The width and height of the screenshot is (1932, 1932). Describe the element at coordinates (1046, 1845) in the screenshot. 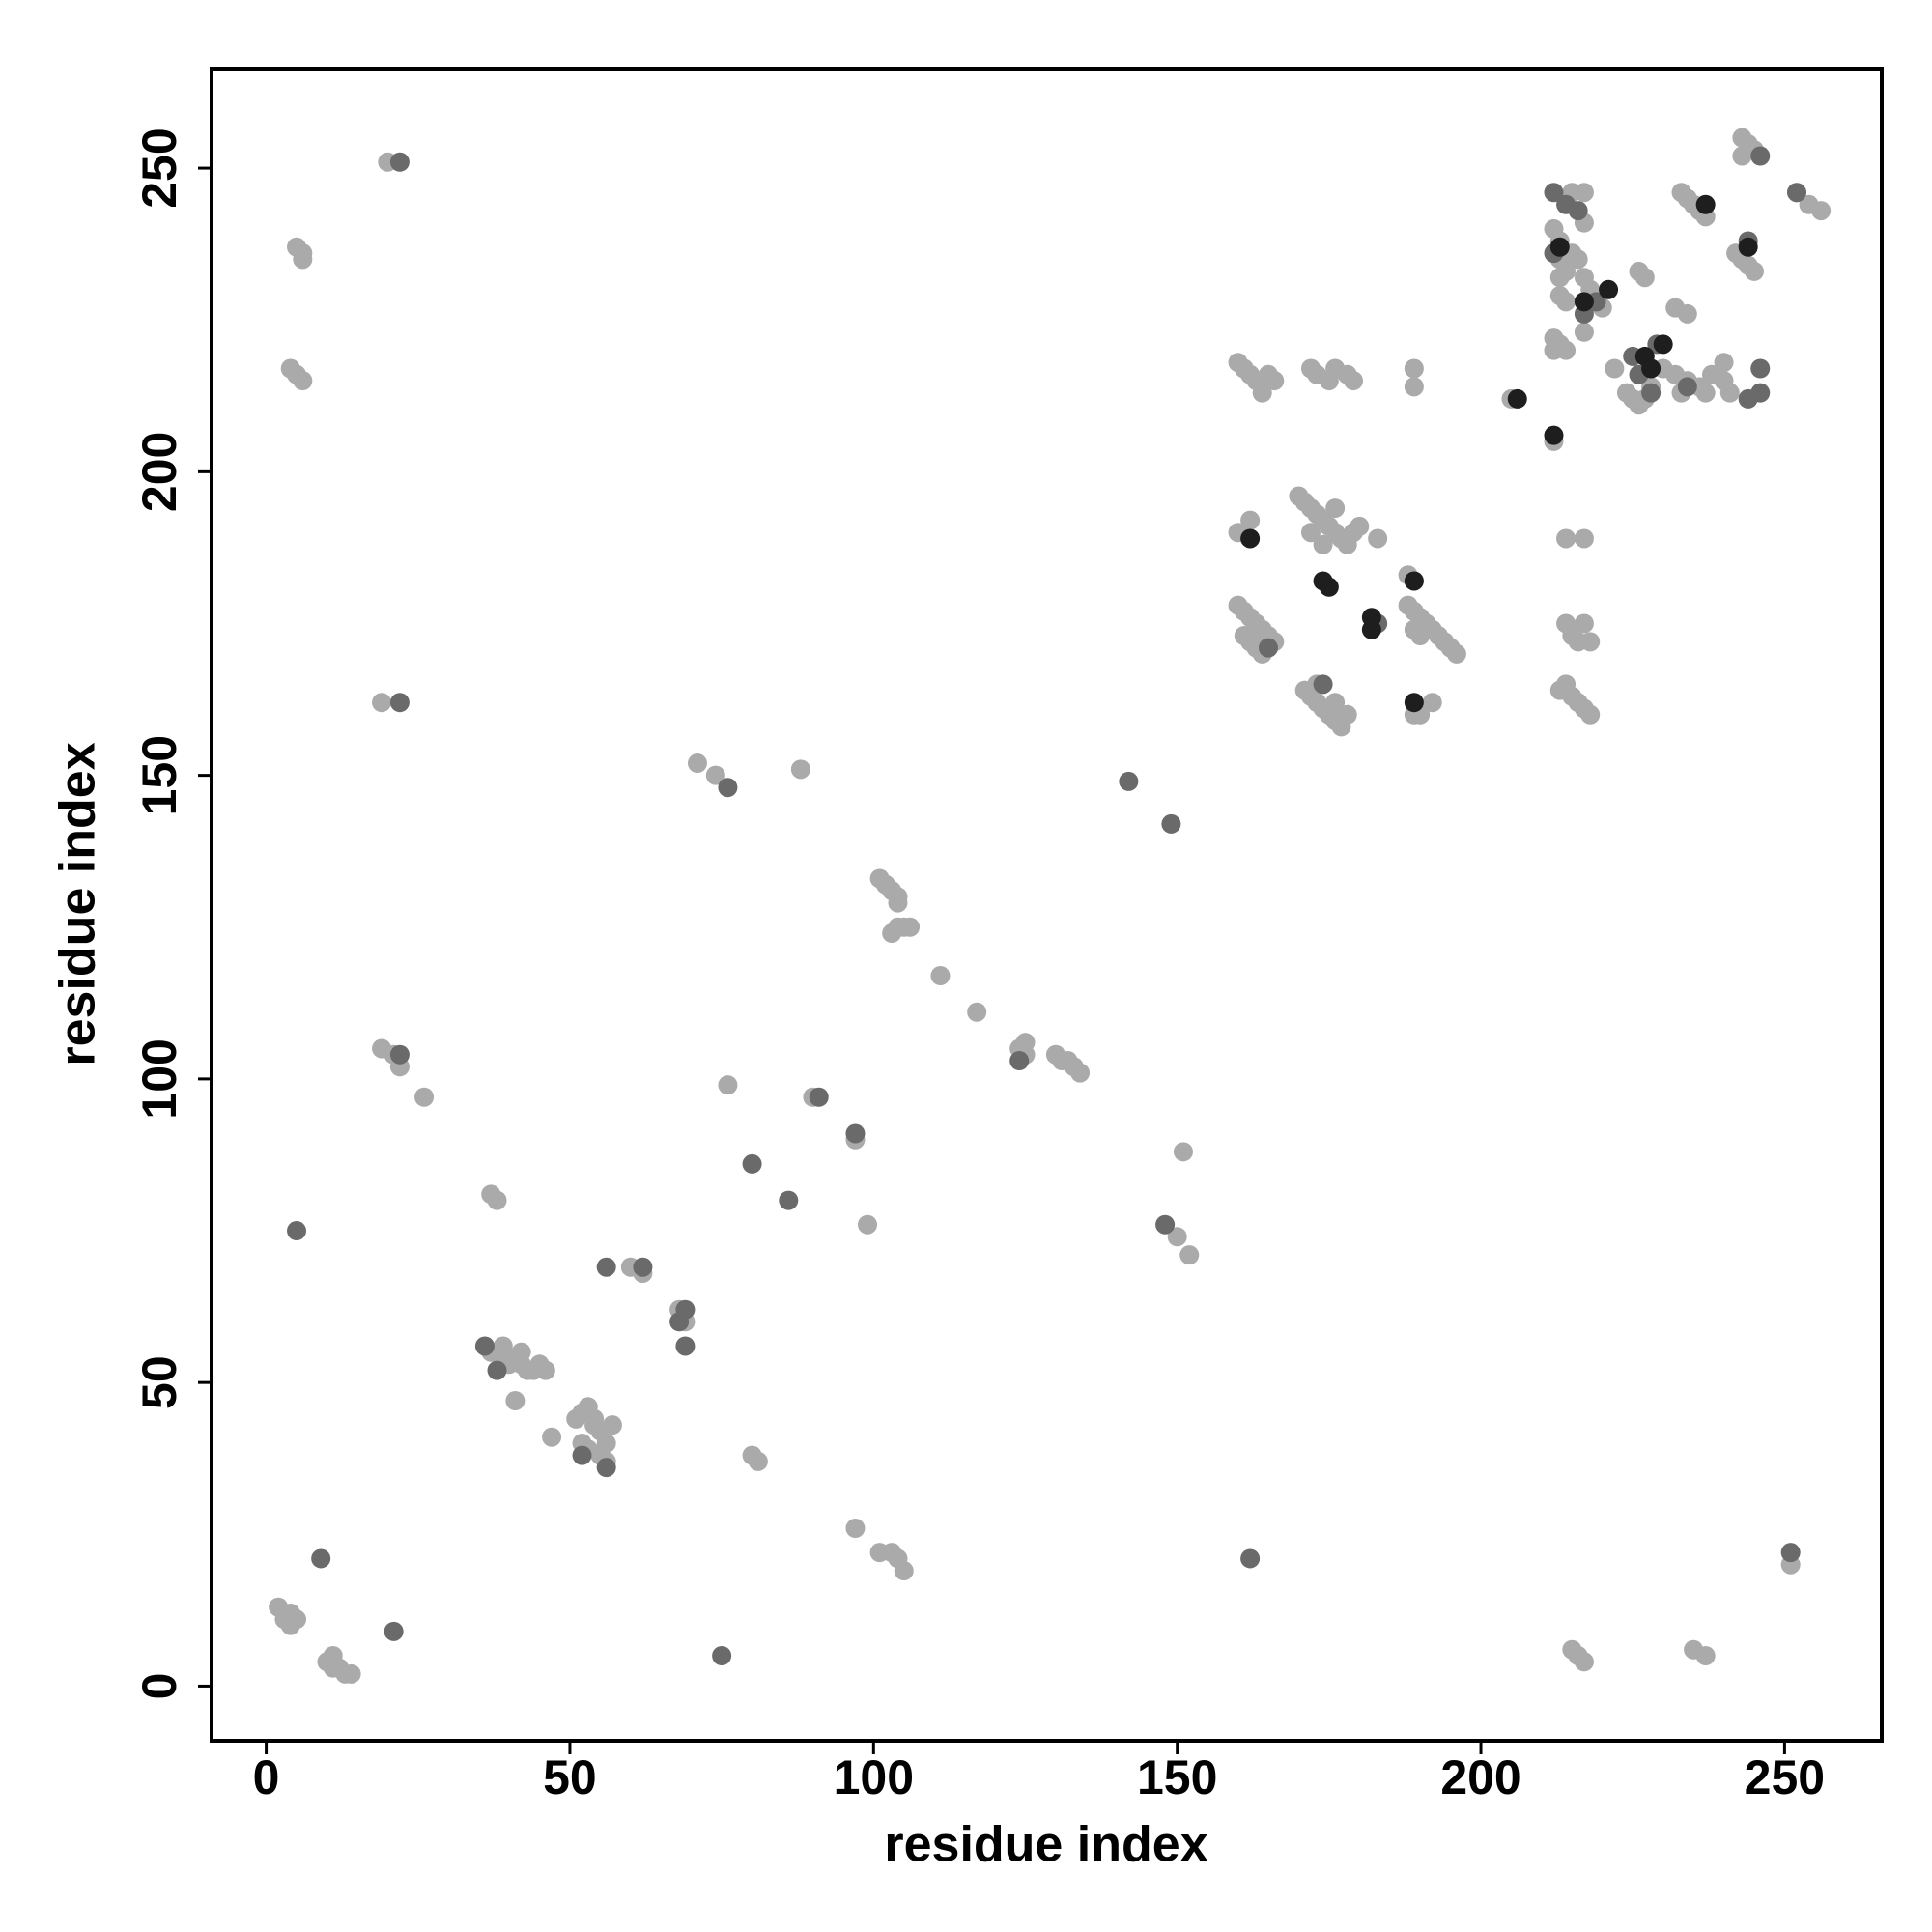

I see `x-axis-title: residue index` at that location.